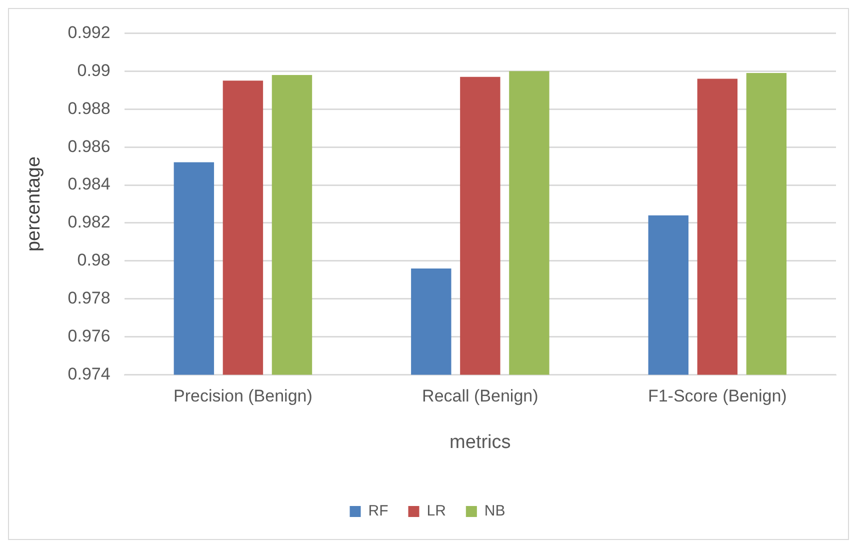 The height and width of the screenshot is (548, 857). I want to click on x-tick-label: Precision (Benign), so click(243, 396).